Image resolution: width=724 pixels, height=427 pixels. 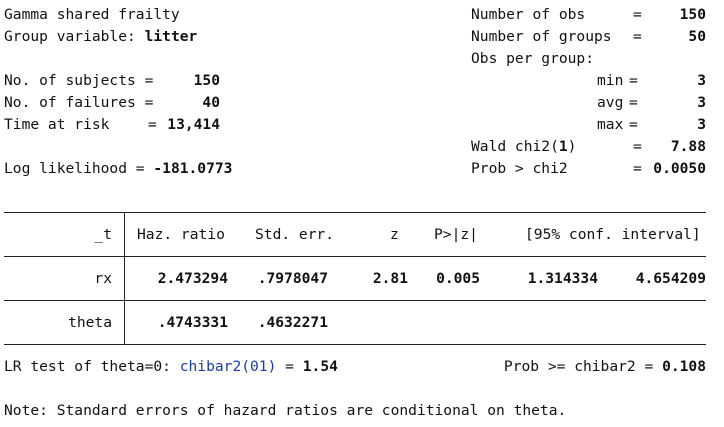 What do you see at coordinates (637, 146) in the screenshot?
I see `wald-equals: =` at bounding box center [637, 146].